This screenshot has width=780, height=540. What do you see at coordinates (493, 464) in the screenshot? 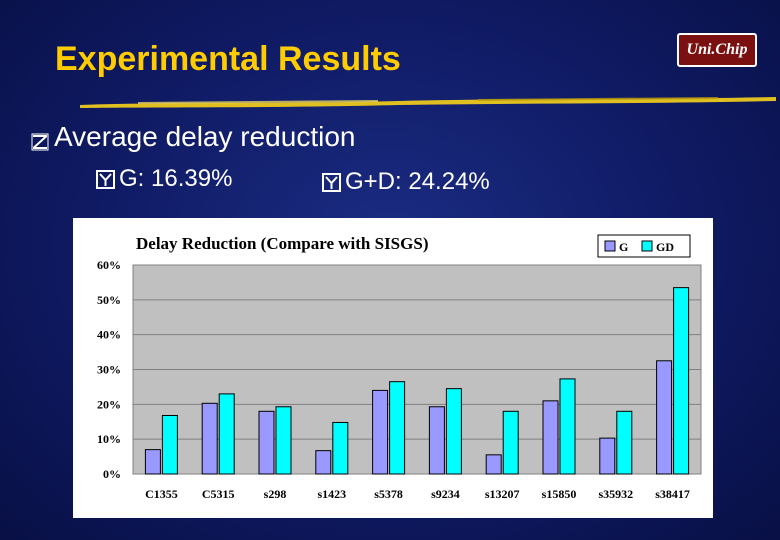
I see `bar-g-s13207` at bounding box center [493, 464].